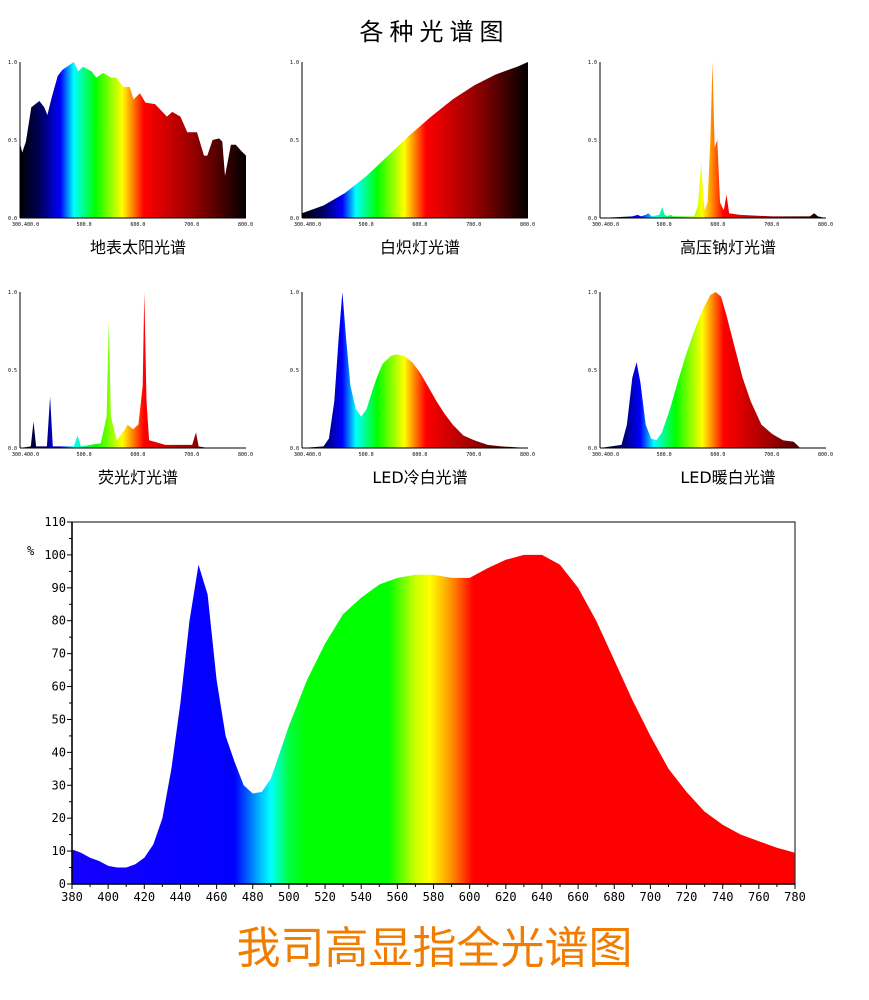 The image size is (869, 1000). Describe the element at coordinates (687, 897) in the screenshot. I see `x-tick-label: 720` at that location.